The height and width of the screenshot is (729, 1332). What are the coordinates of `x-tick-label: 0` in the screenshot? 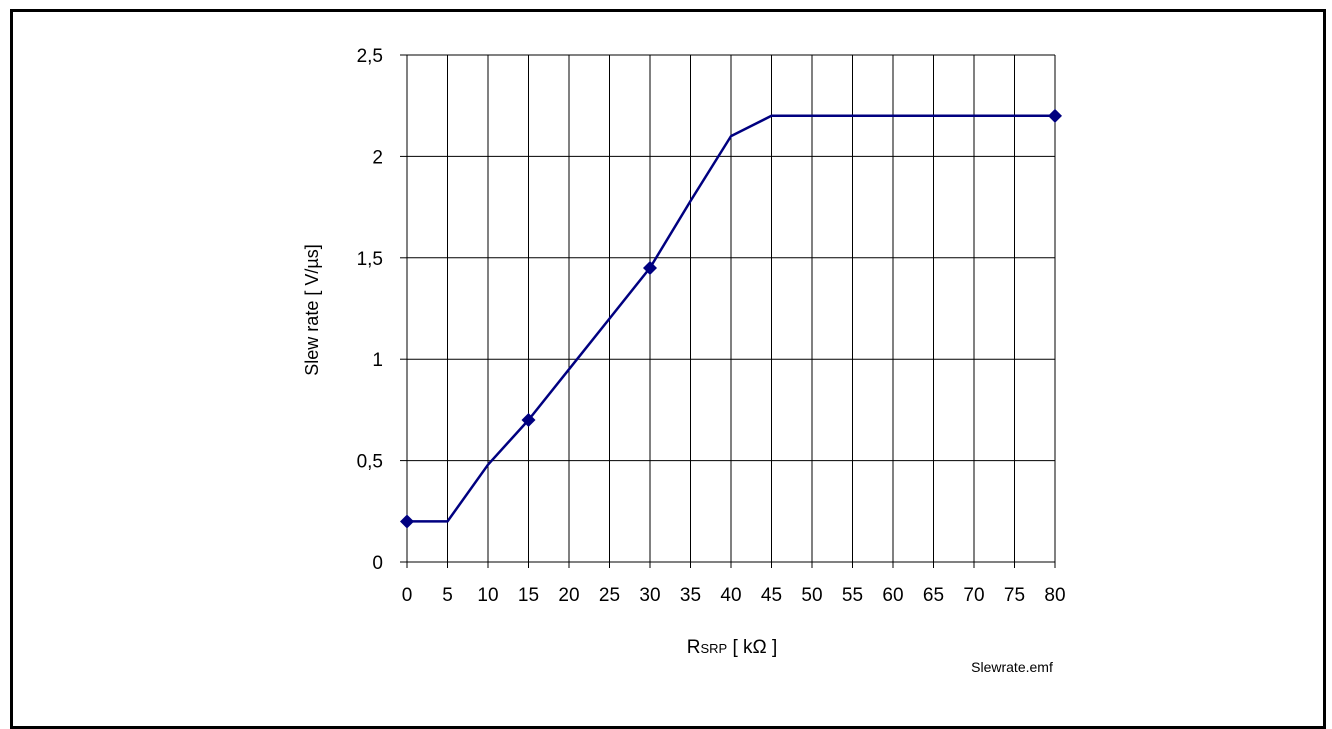 It's located at (407, 595).